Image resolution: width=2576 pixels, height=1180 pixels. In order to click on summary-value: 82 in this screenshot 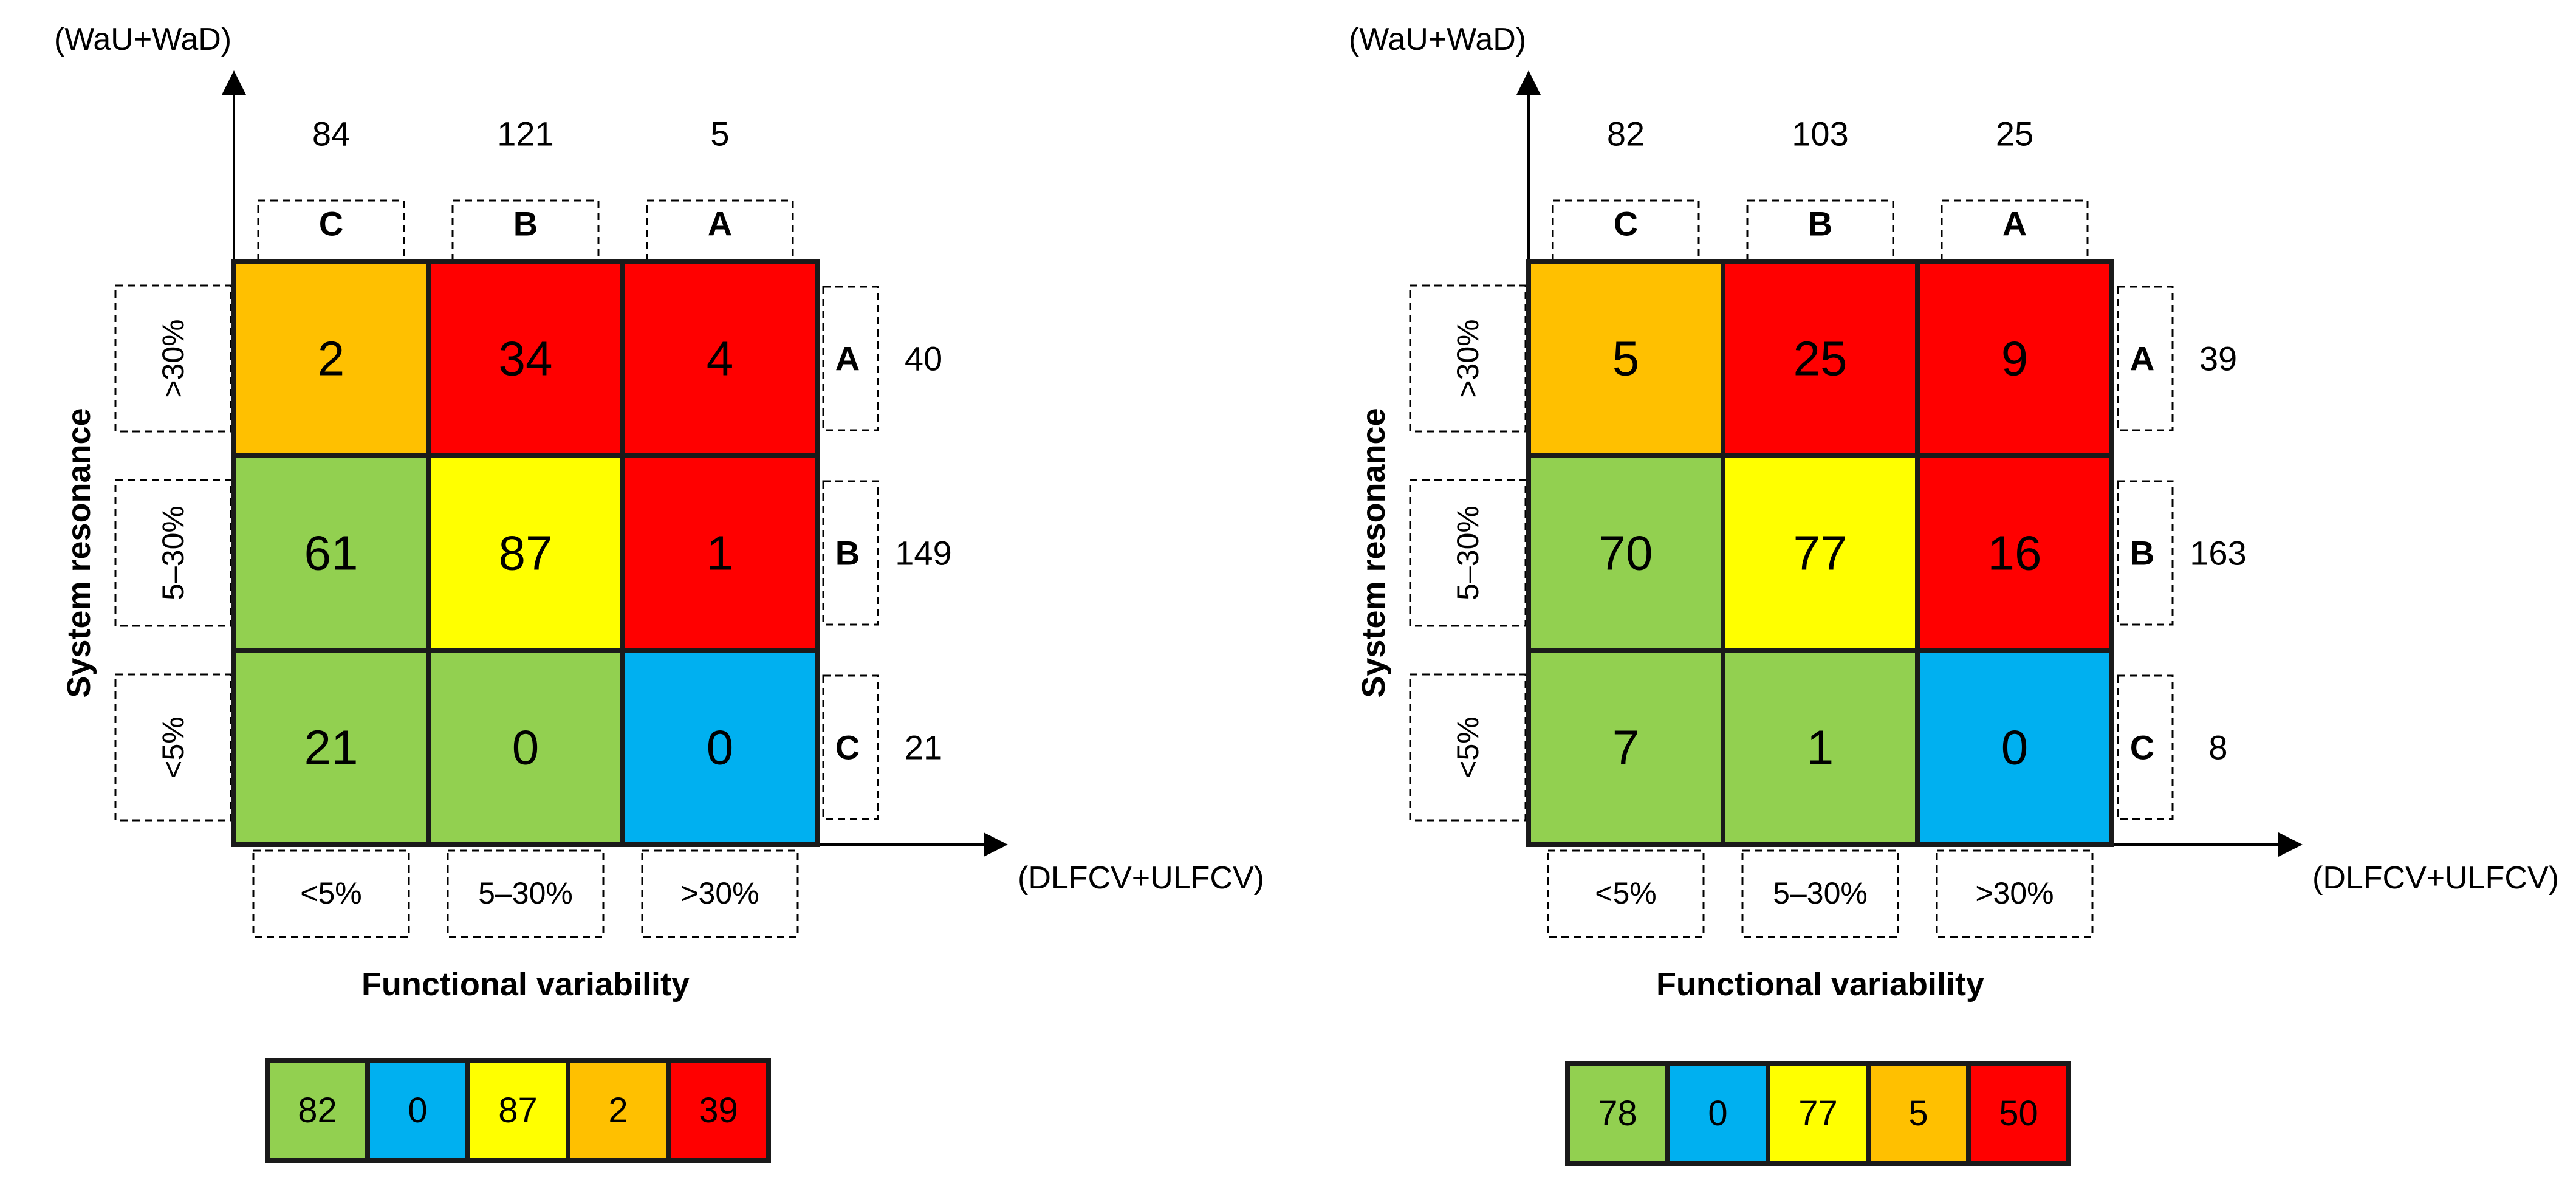, I will do `click(318, 1110)`.